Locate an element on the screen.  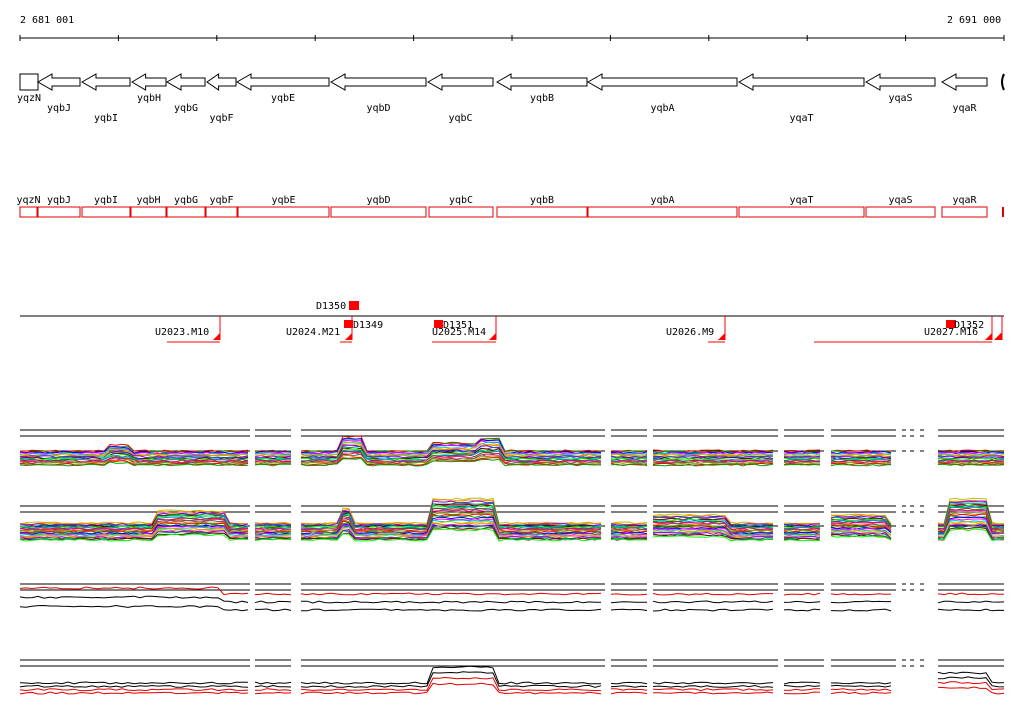
feature-edge-end is located at coordinates (998, 336).